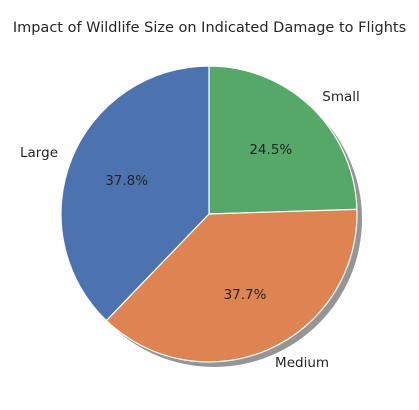 This screenshot has height=410, width=419. Describe the element at coordinates (39, 153) in the screenshot. I see `slice-label-large: Large` at that location.